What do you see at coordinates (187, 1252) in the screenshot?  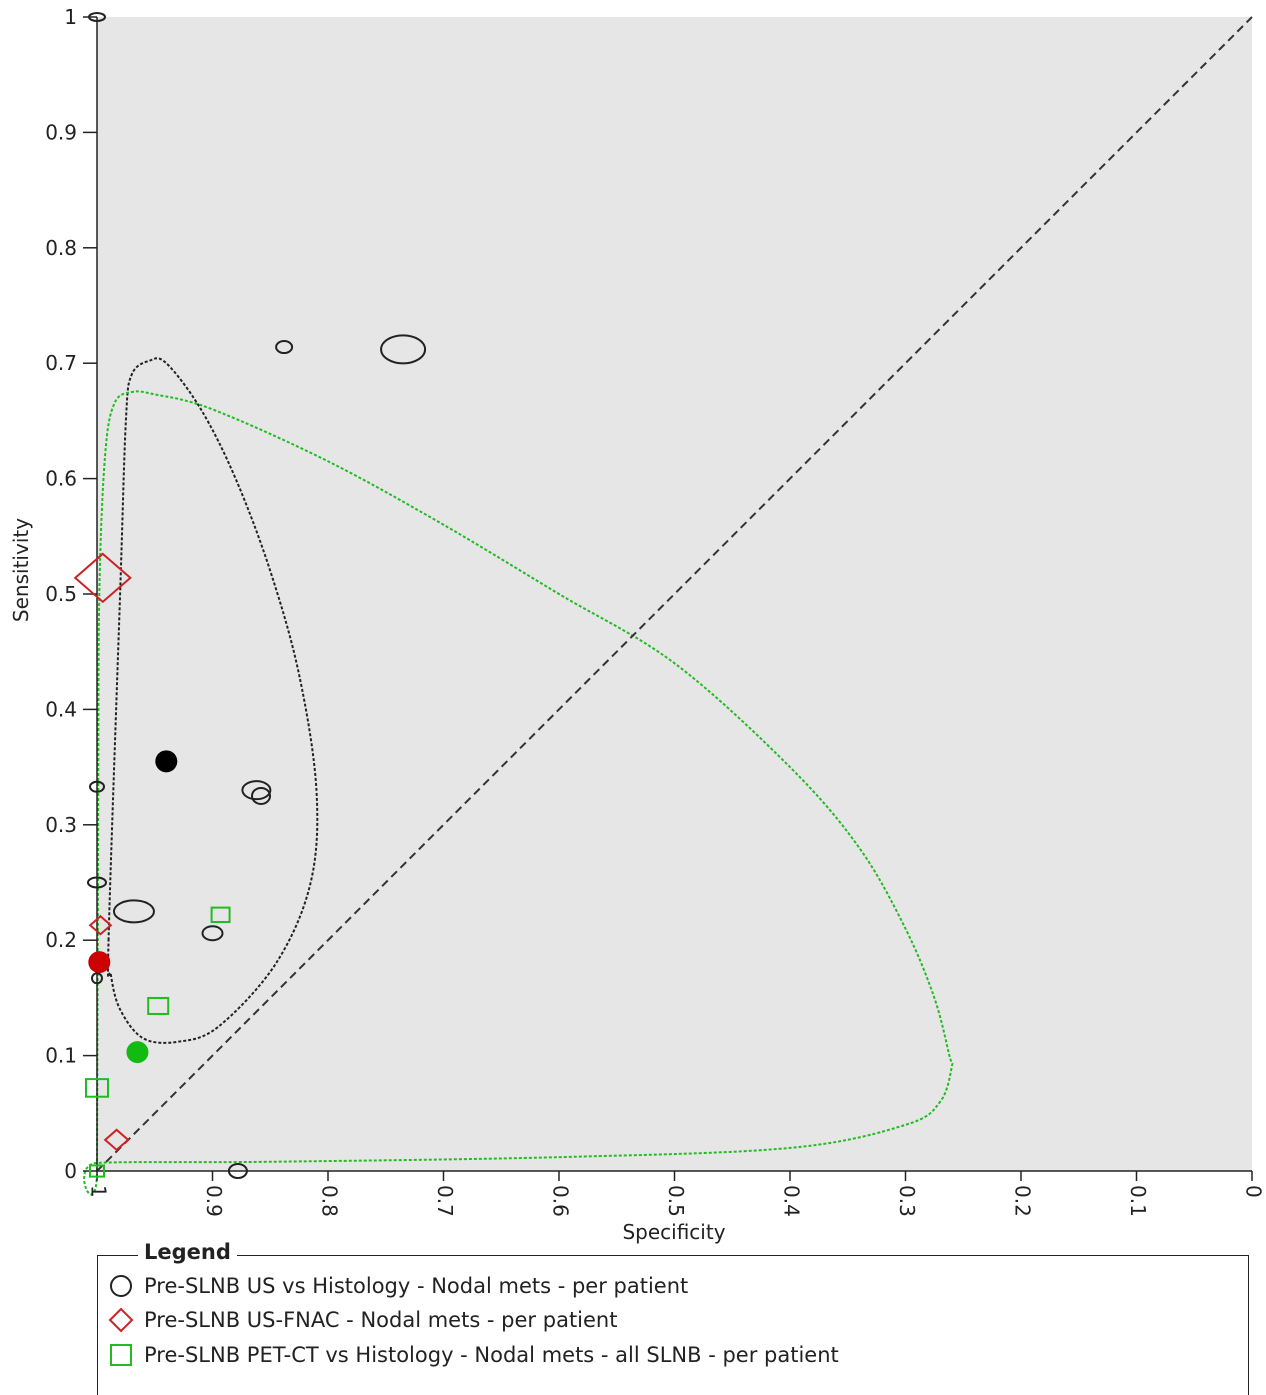 I see `legend-title: Legend` at bounding box center [187, 1252].